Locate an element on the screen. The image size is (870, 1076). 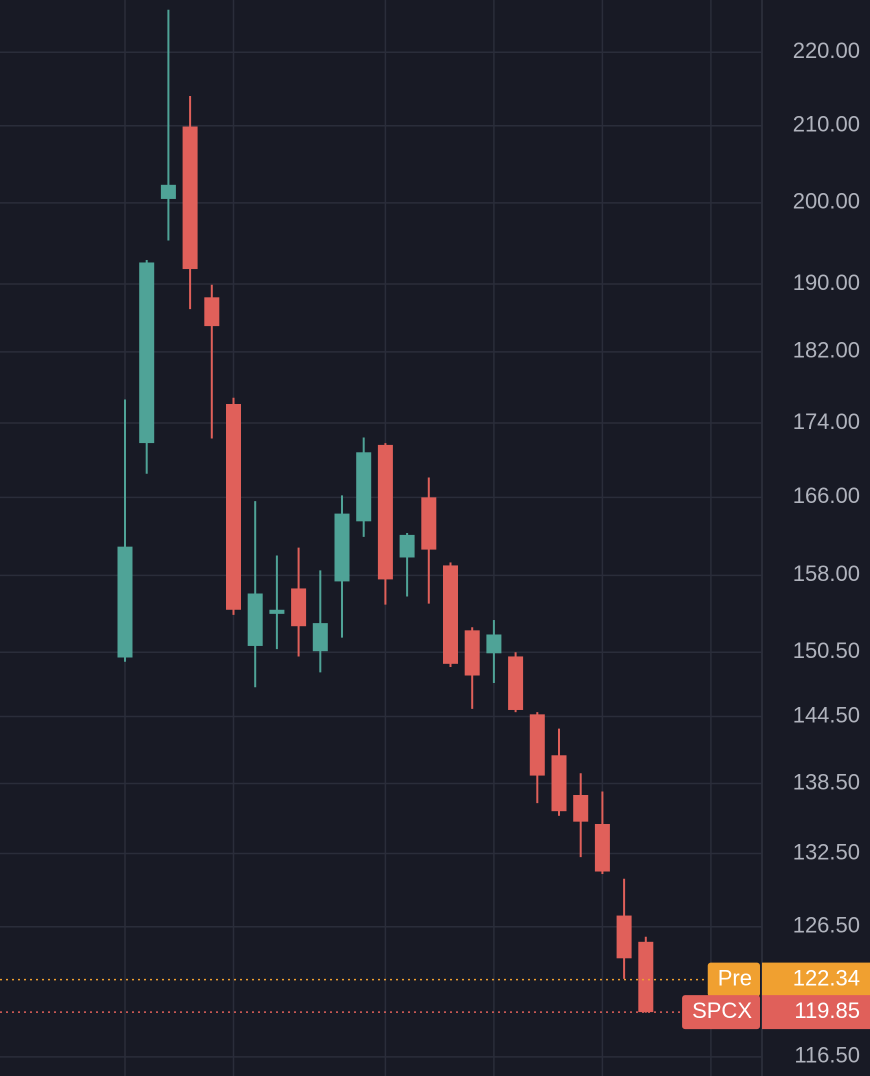
price-line-label: SPCX is located at coordinates (722, 1010).